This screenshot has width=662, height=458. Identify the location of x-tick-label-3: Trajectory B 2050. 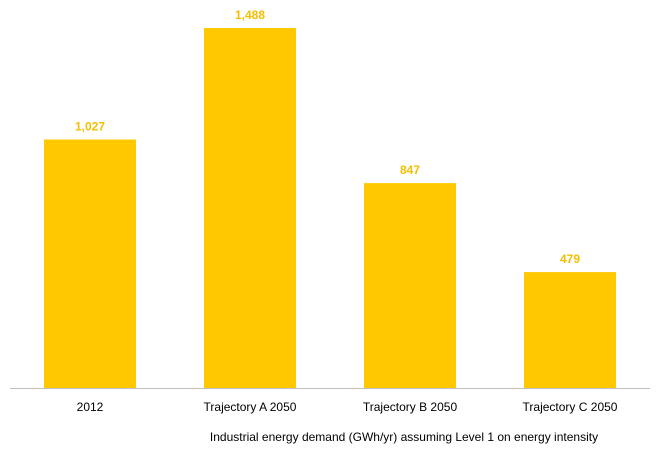
(410, 407).